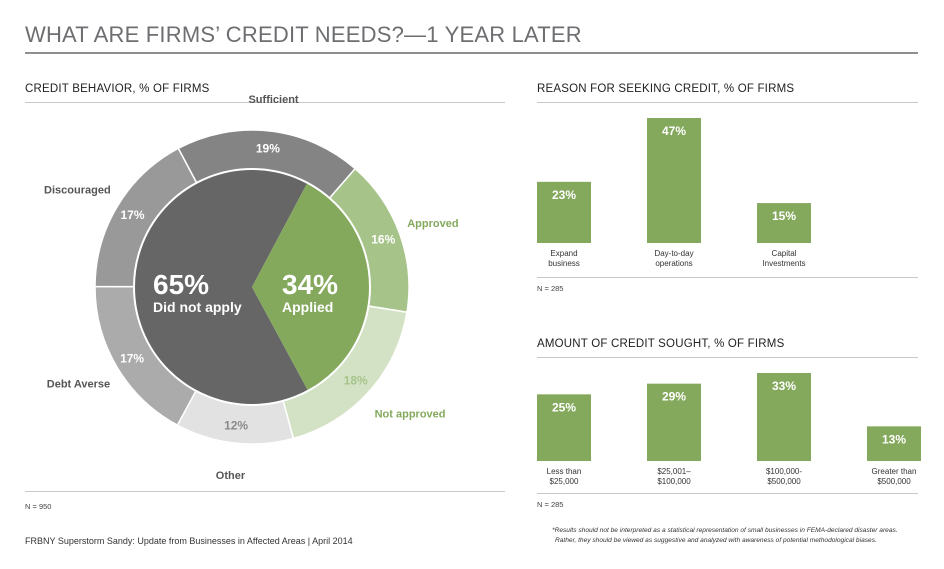  What do you see at coordinates (133, 215) in the screenshot?
I see `donut-value-discouraged: 17%` at bounding box center [133, 215].